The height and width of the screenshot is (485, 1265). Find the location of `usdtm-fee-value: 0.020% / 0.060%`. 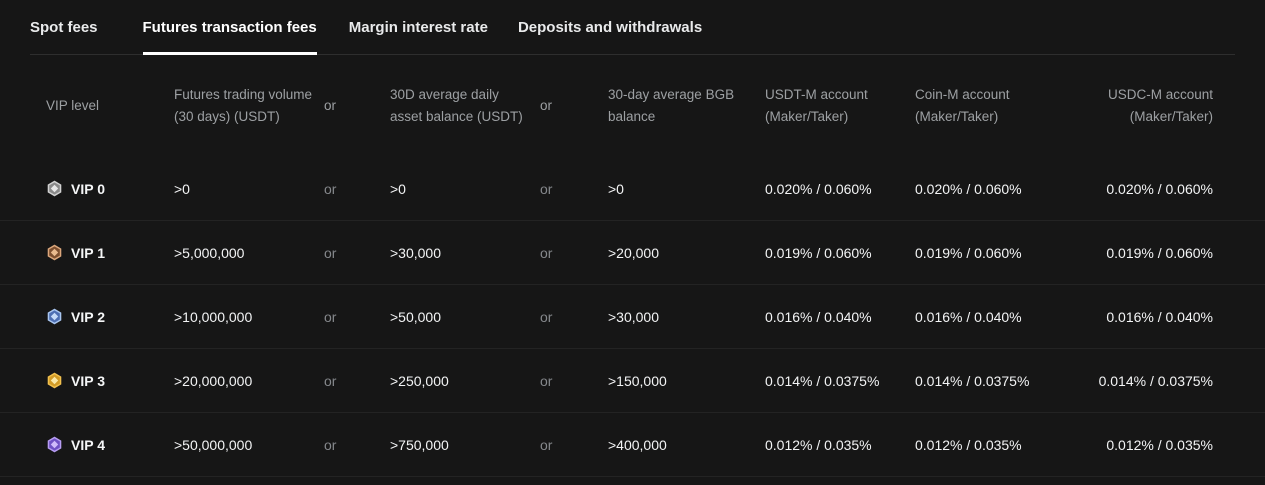

usdtm-fee-value: 0.020% / 0.060% is located at coordinates (818, 188).